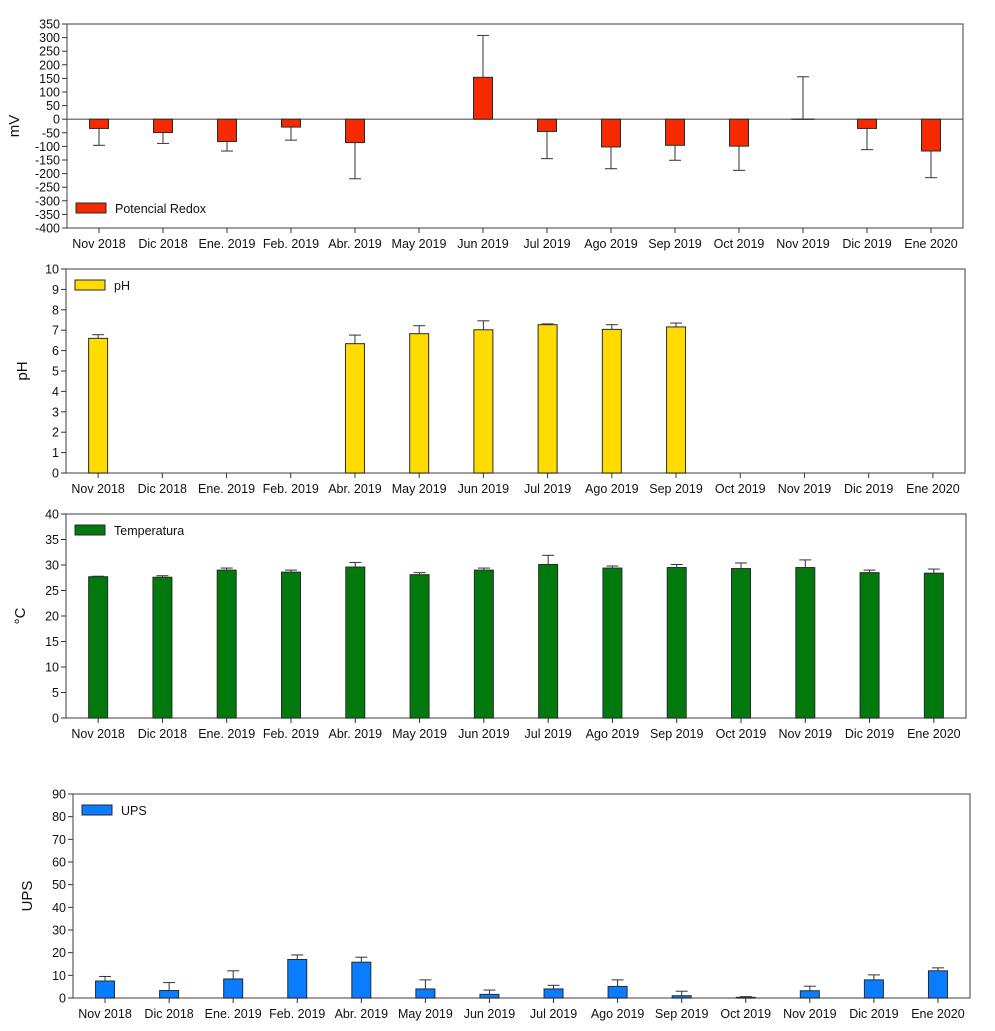 Image resolution: width=995 pixels, height=1031 pixels. What do you see at coordinates (55, 693) in the screenshot?
I see `y-tick-label: 5` at bounding box center [55, 693].